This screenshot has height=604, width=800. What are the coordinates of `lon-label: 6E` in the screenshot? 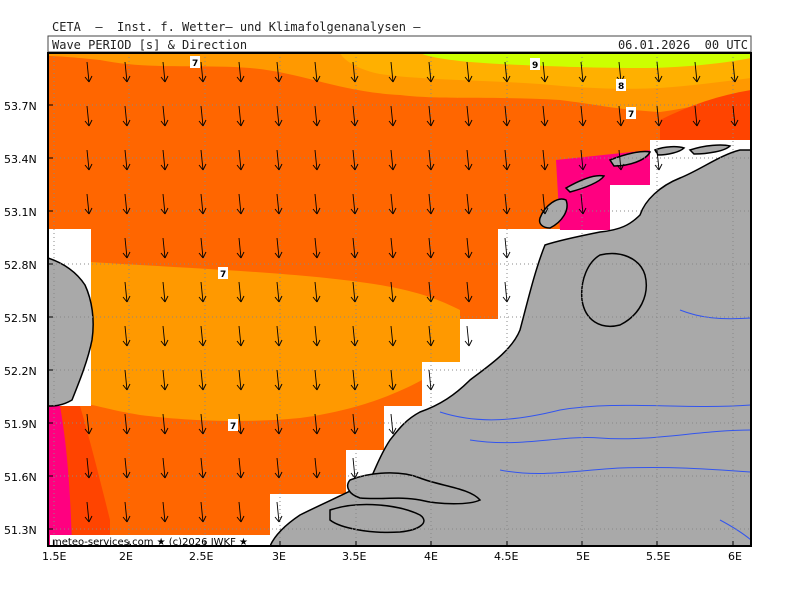 It's located at (735, 556).